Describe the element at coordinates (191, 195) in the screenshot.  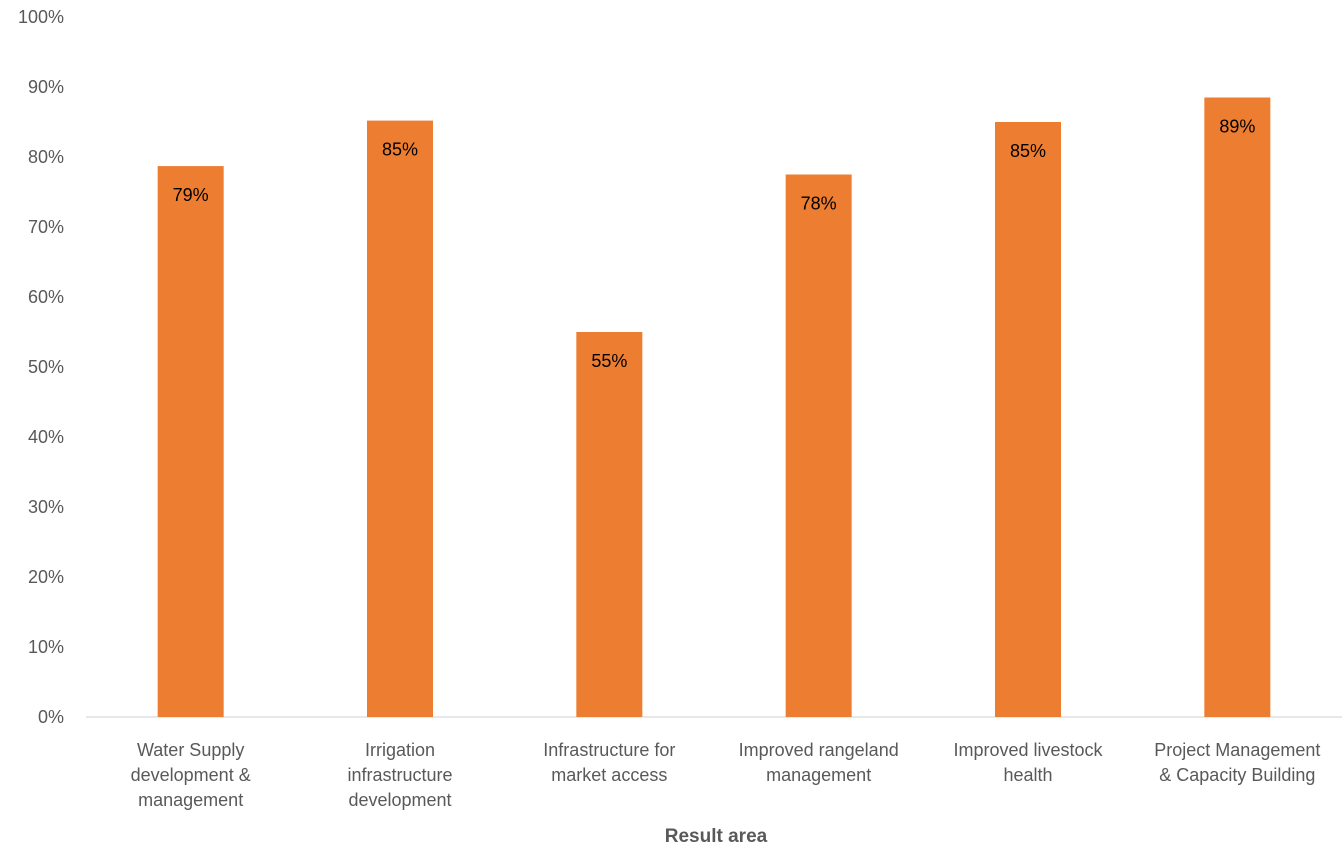
I see `data-label: 79%` at that location.